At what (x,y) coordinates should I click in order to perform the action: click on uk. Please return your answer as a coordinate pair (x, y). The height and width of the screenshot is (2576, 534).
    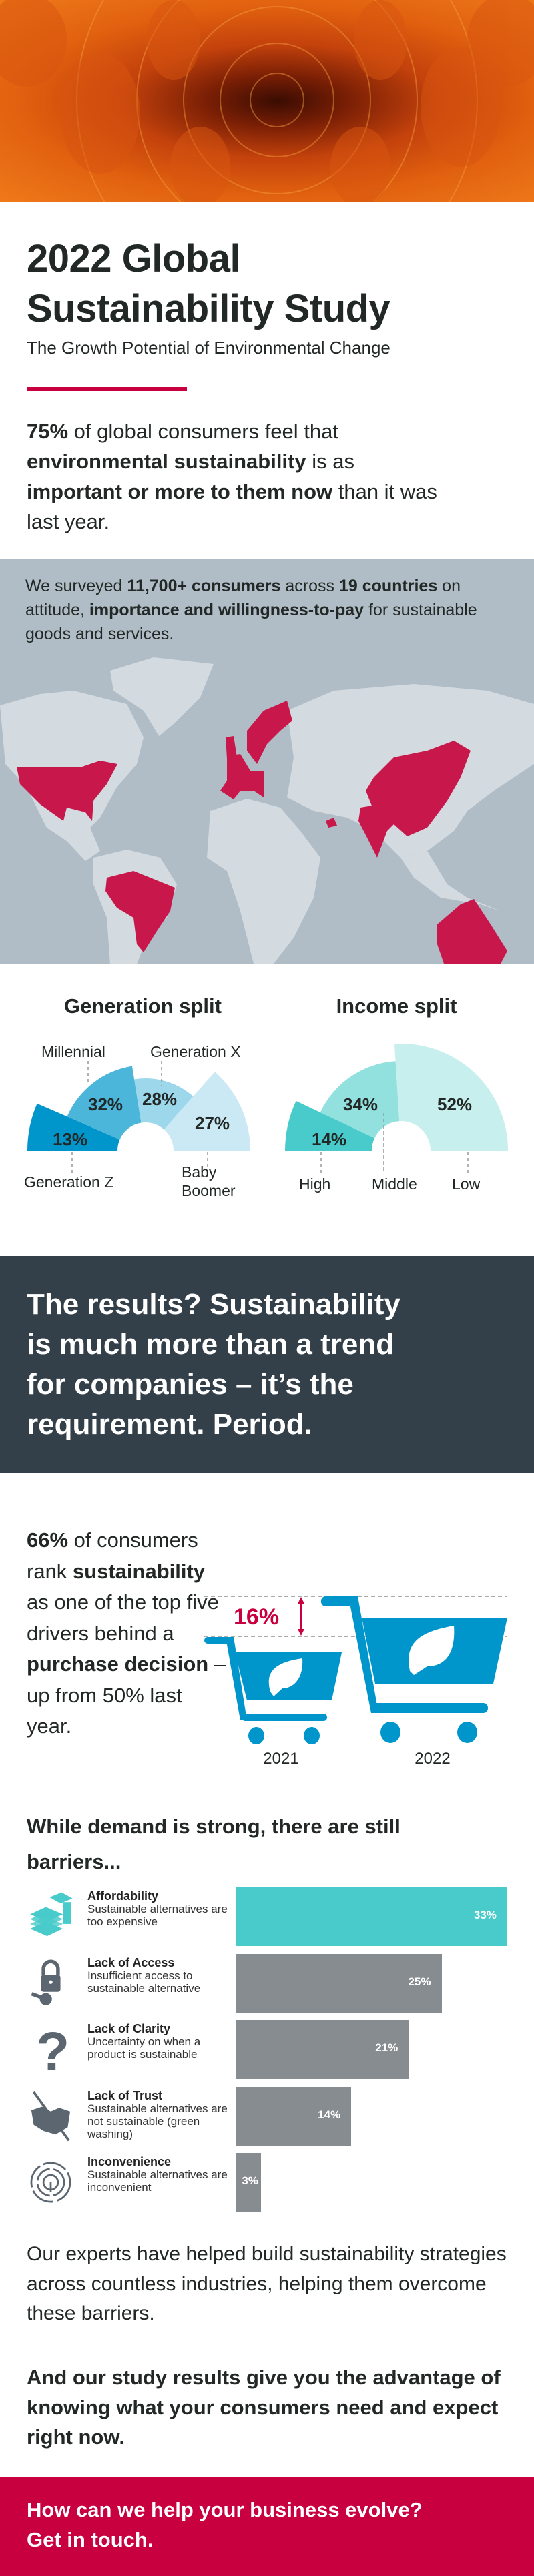
    Looking at the image, I should click on (231, 747).